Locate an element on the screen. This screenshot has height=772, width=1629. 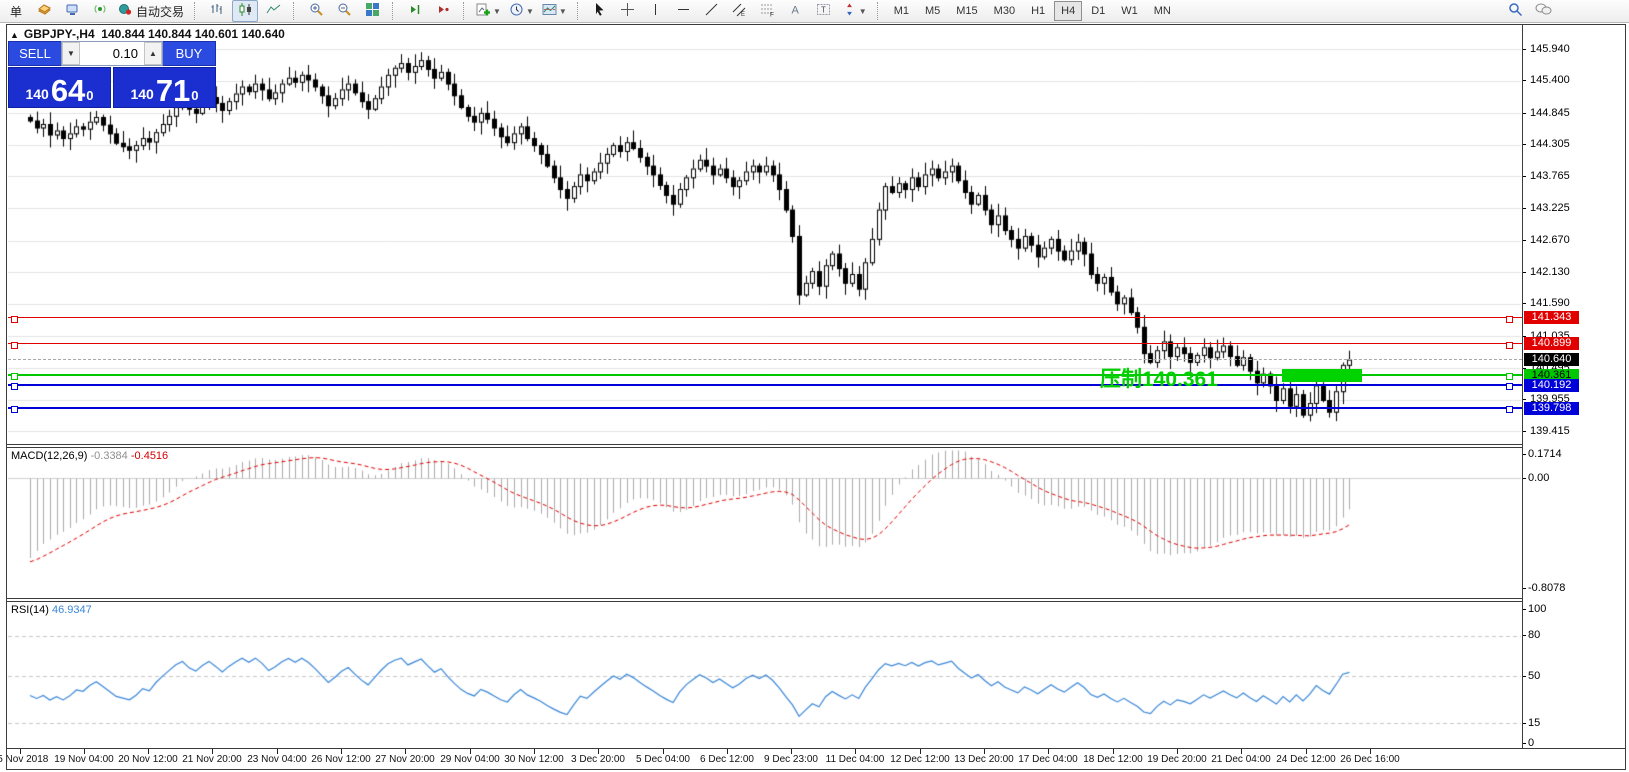
fibonacci-button: F is located at coordinates (768, 11).